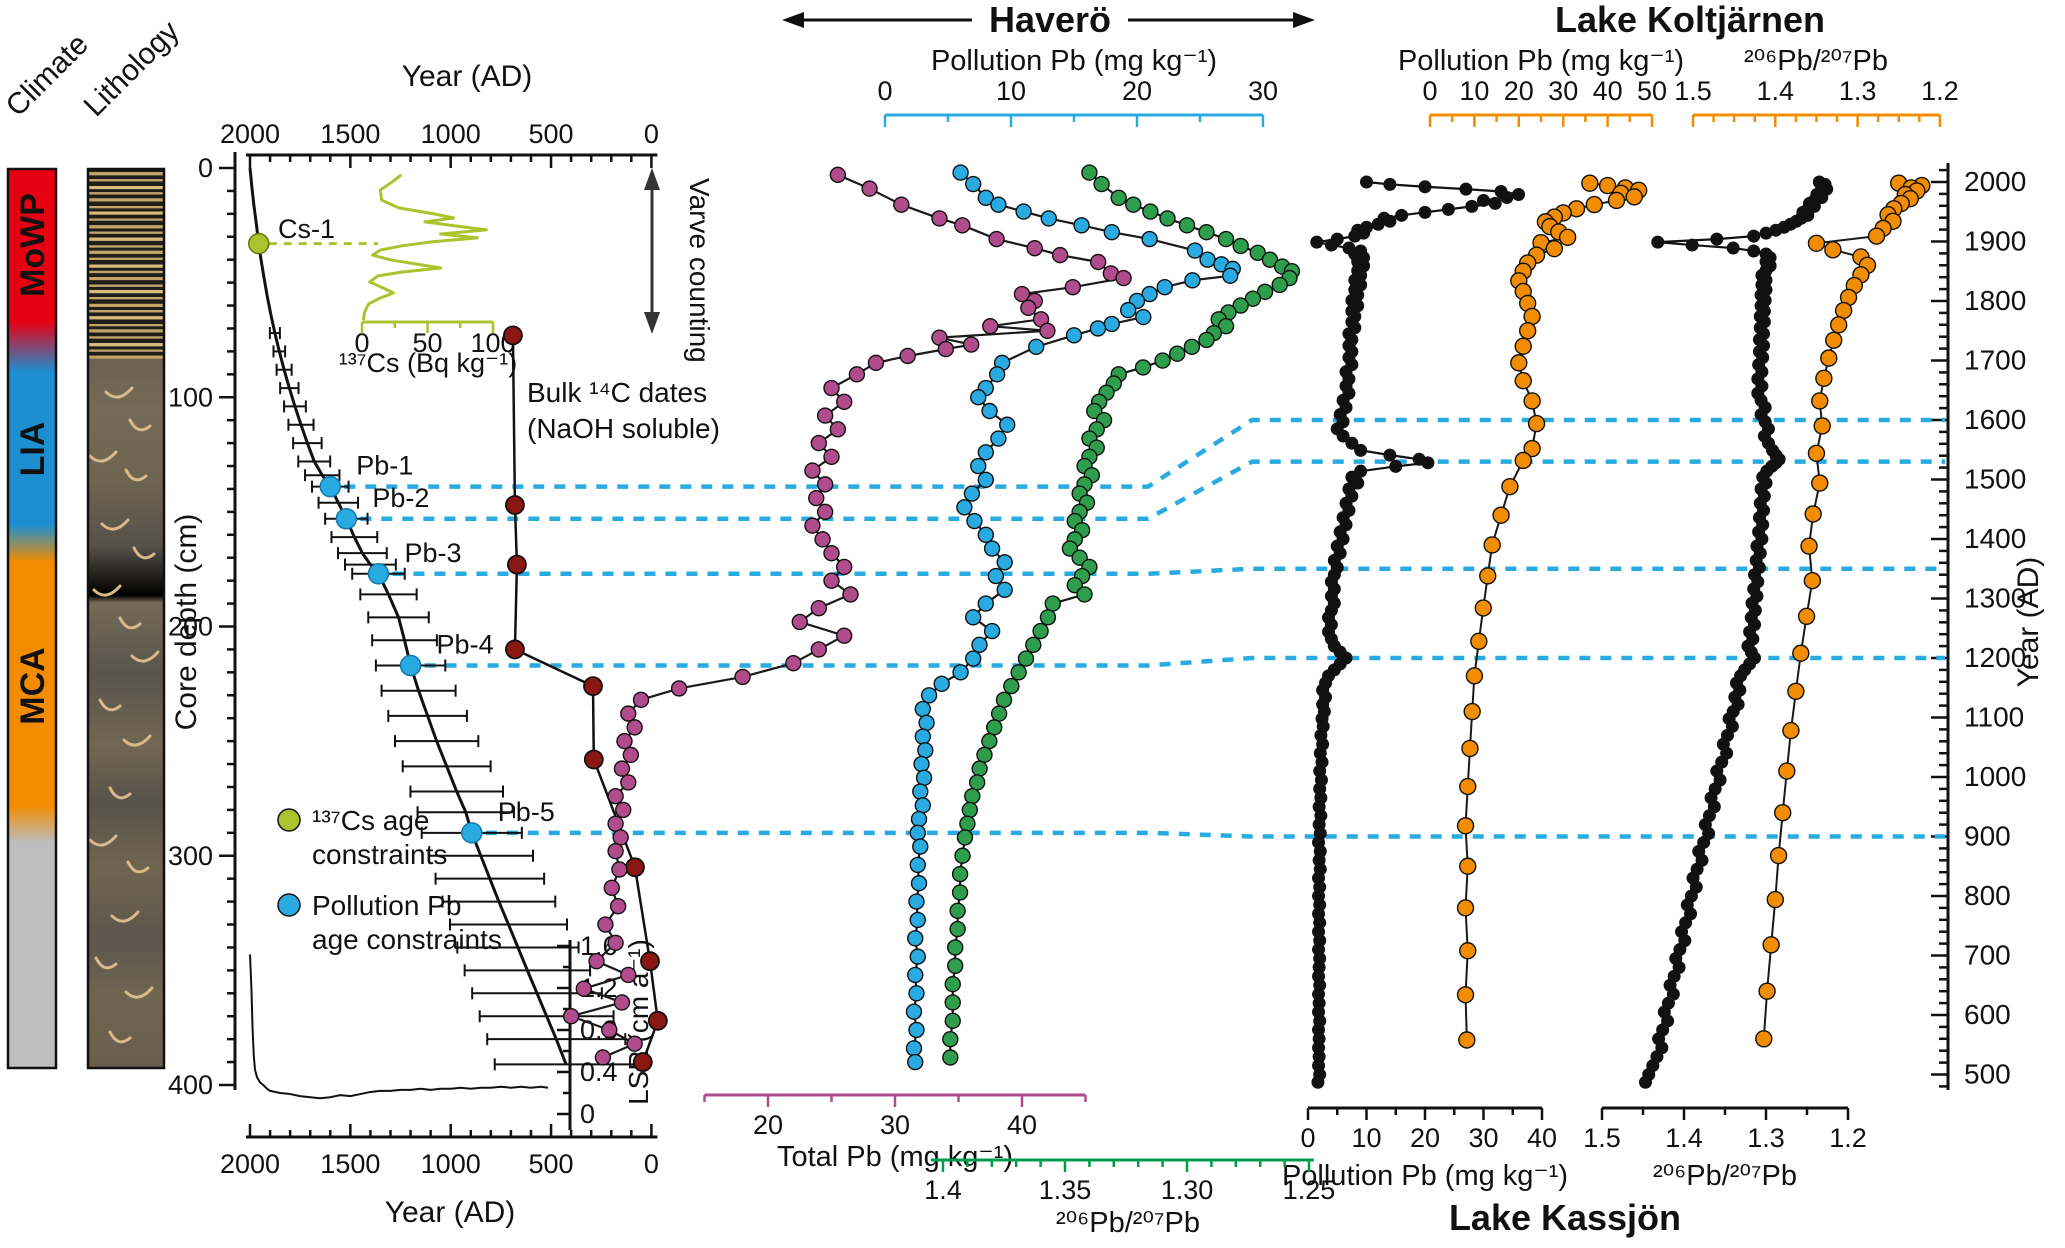 The image size is (2065, 1248). What do you see at coordinates (1940, 91) in the screenshot?
I see `axis-tick-label: 1.2` at bounding box center [1940, 91].